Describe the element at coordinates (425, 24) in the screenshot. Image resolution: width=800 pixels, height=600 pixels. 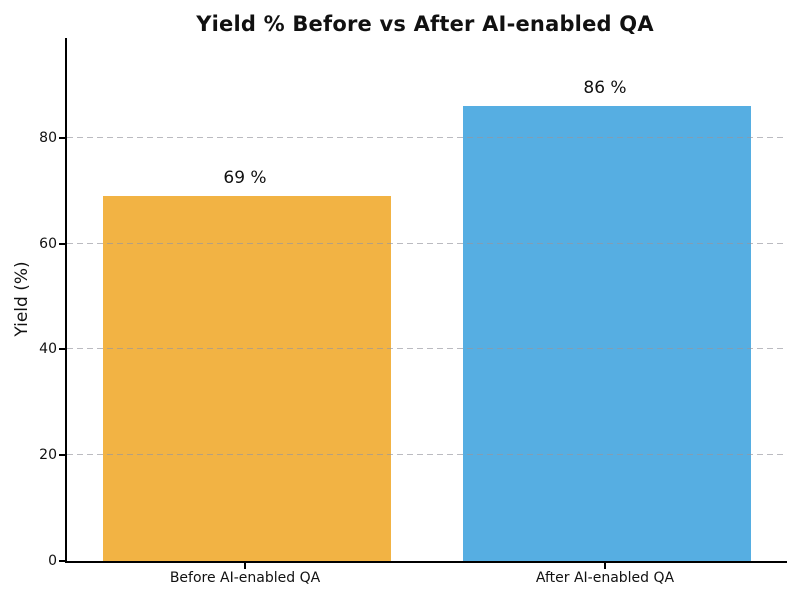
I see `chart-title: Yield % Before vs After AI-enabled QA` at that location.